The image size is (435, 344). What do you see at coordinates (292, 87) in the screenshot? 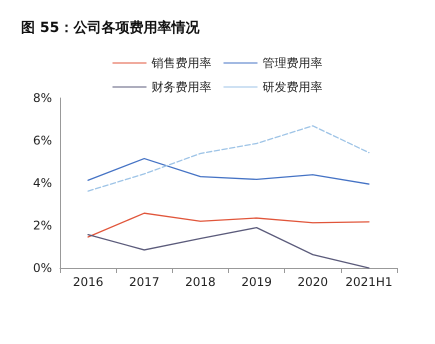
I see `legend-label: 研发费用率` at bounding box center [292, 87].